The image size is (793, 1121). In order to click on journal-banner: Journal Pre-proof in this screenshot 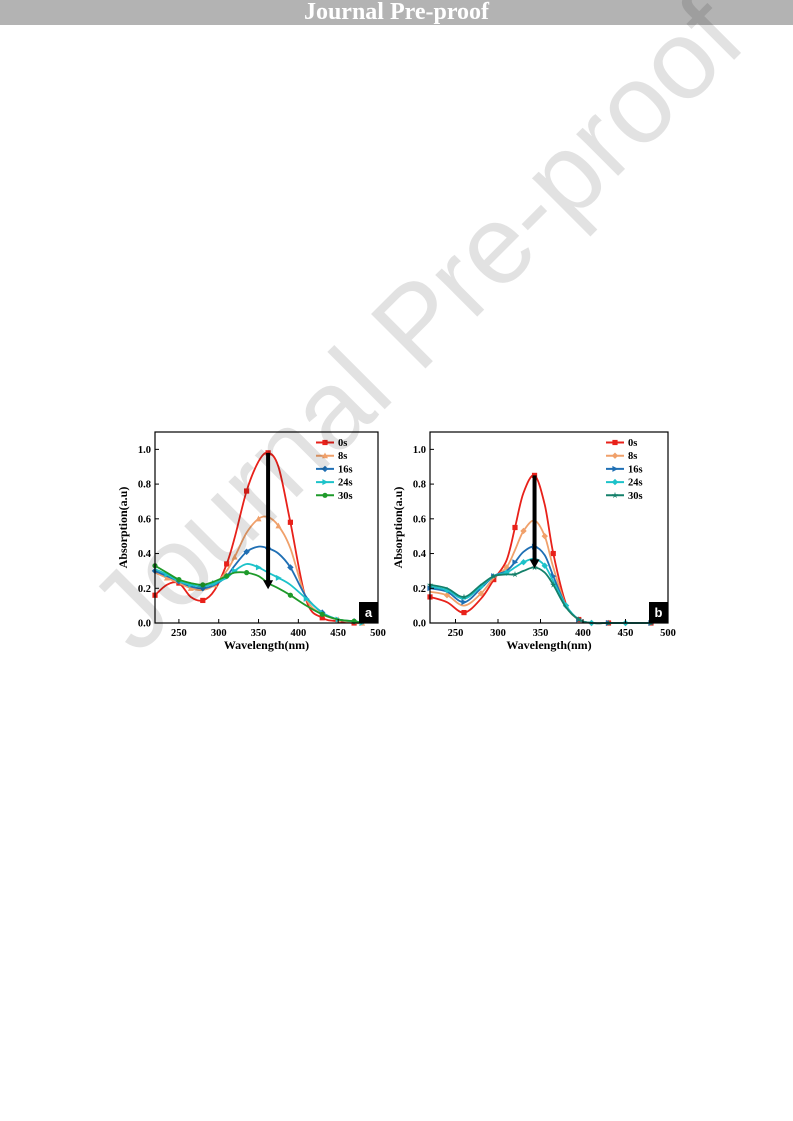, I will do `click(396, 12)`.